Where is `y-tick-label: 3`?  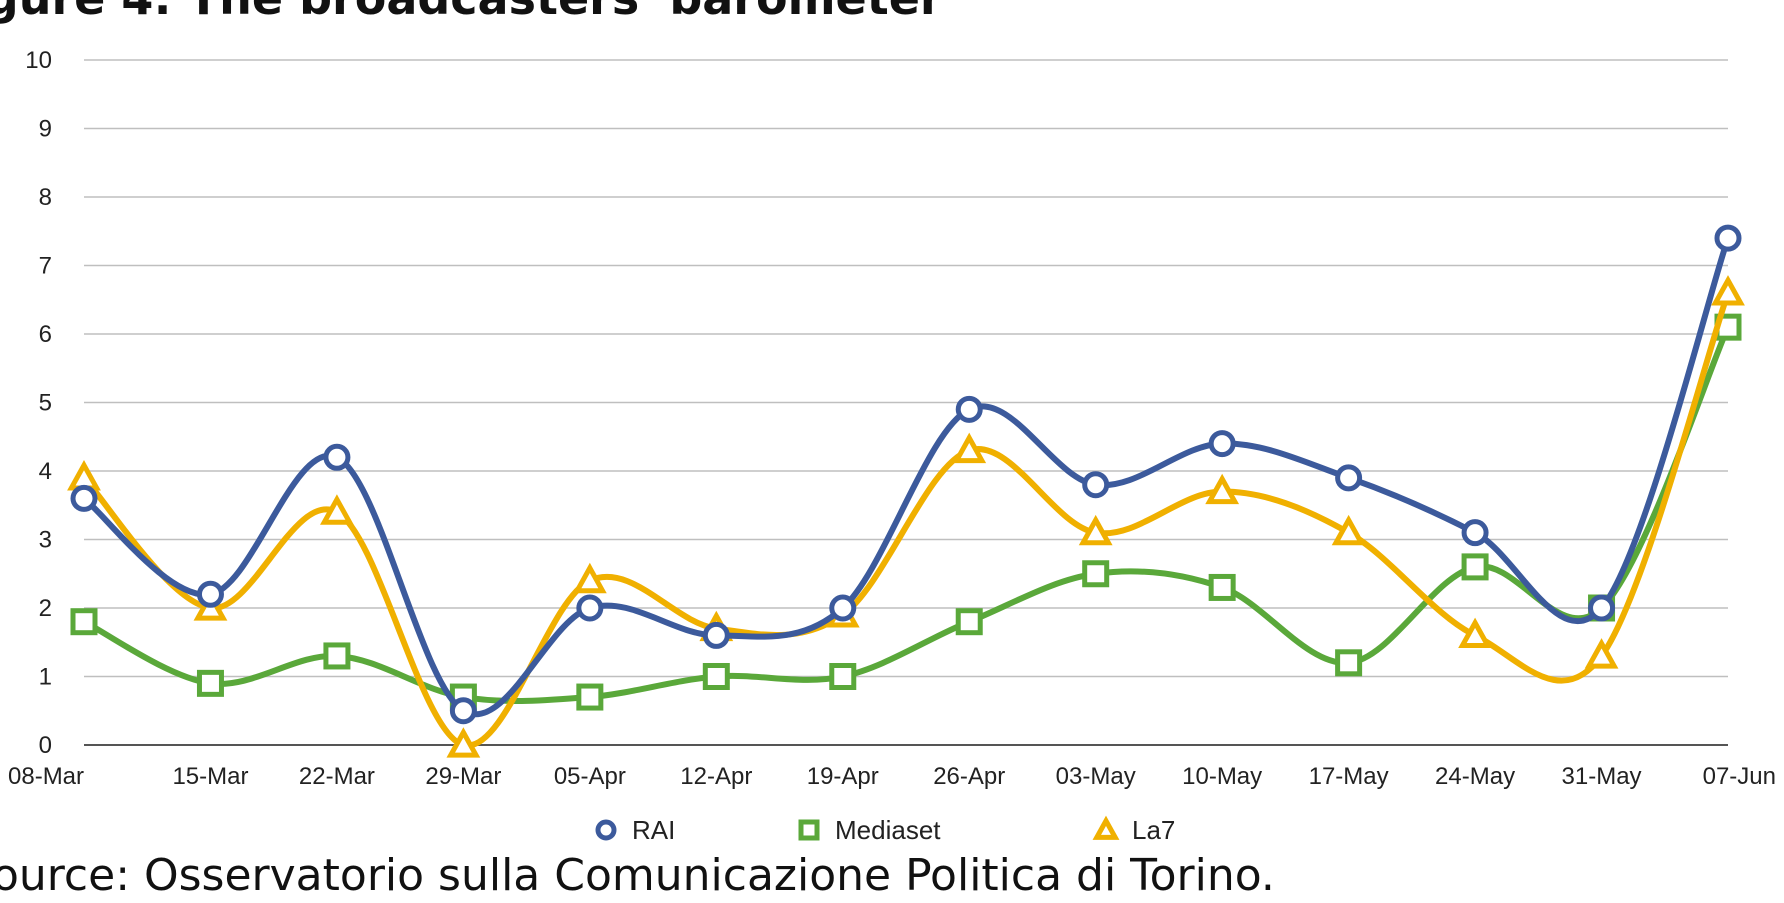 y-tick-label: 3 is located at coordinates (45, 540).